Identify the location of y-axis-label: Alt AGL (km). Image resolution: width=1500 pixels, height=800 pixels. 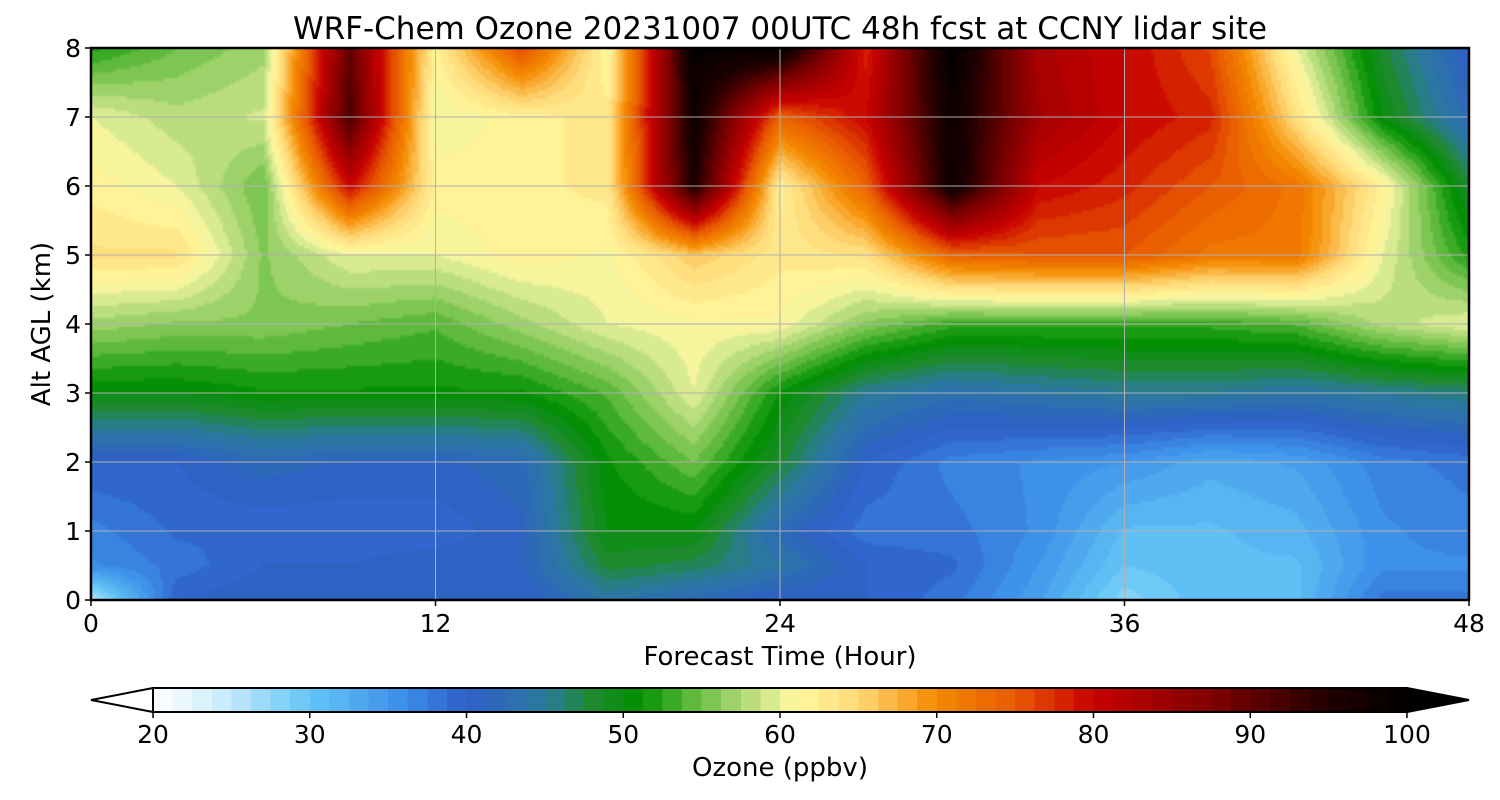
(42, 324).